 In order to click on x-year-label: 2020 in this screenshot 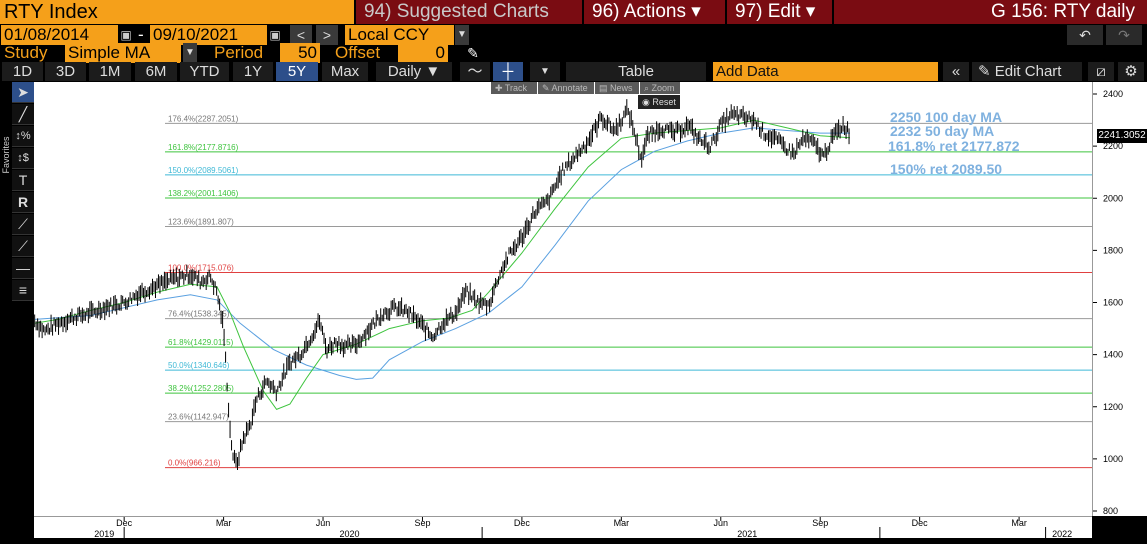, I will do `click(350, 534)`.